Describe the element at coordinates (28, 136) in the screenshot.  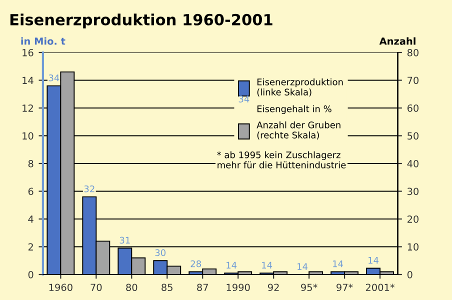
I see `y-tick-label: 10` at that location.